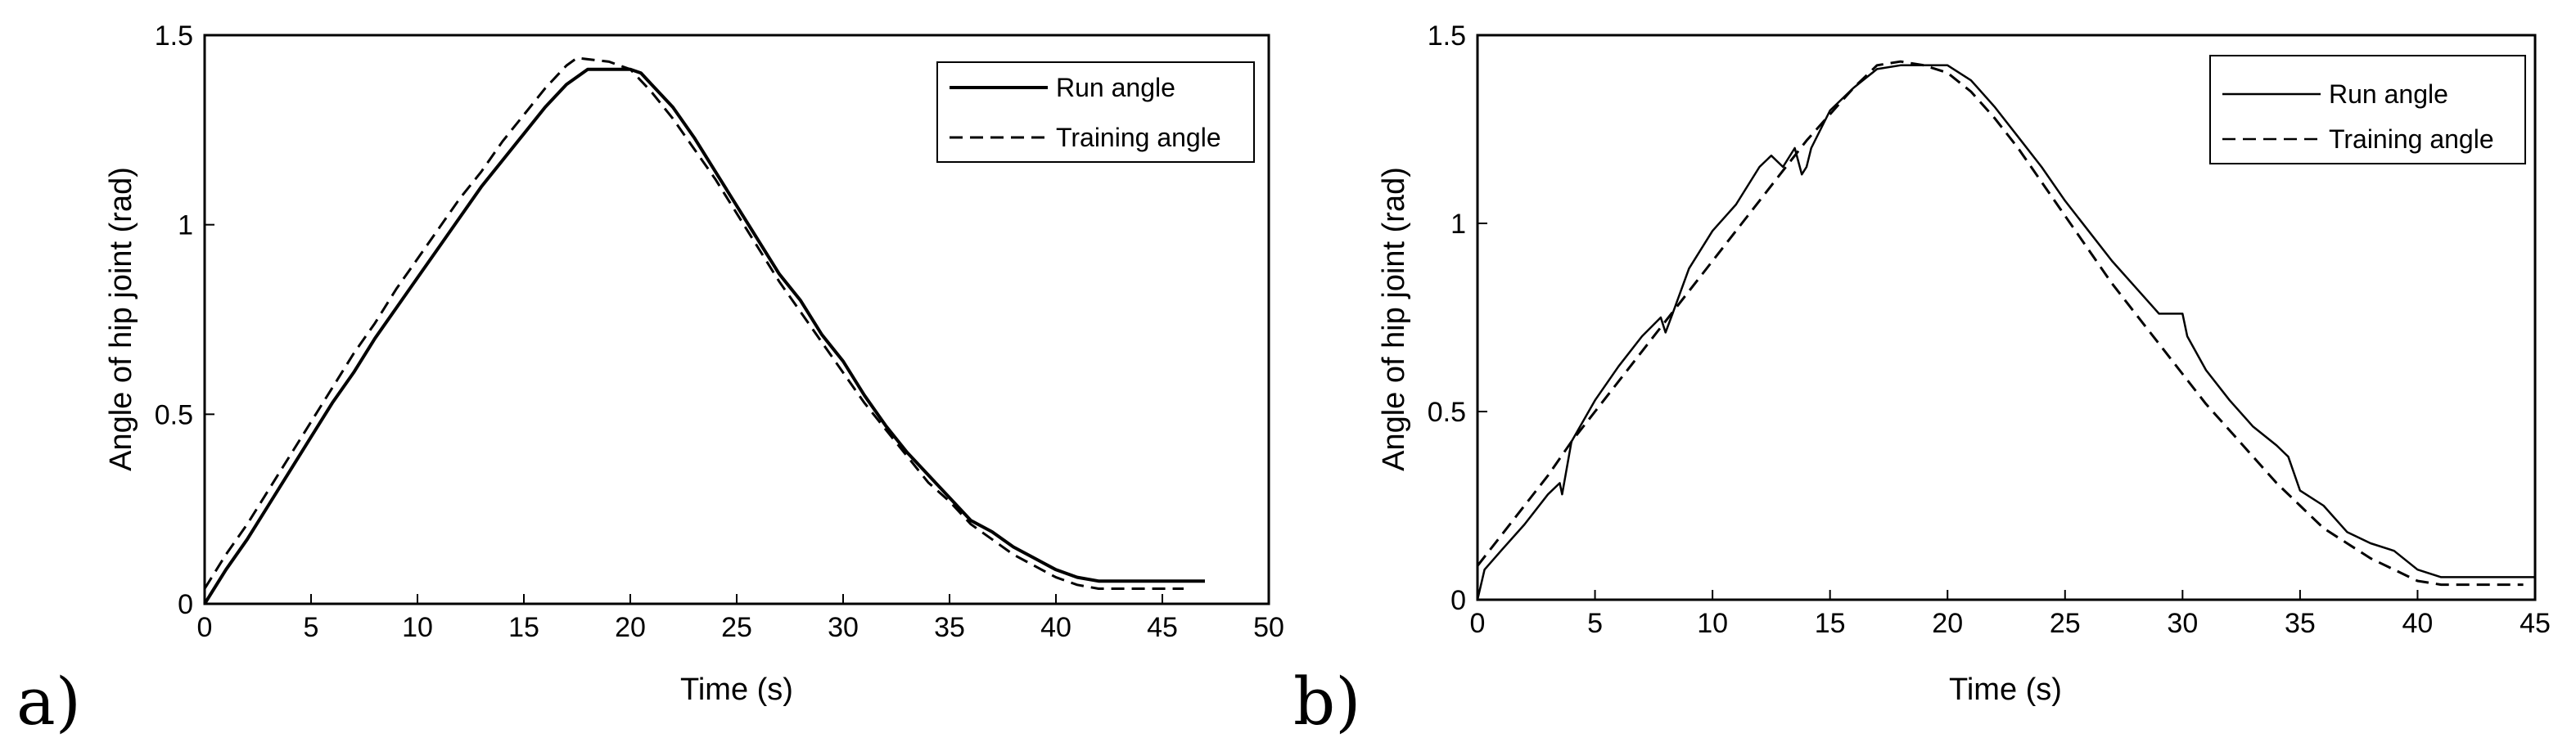  What do you see at coordinates (736, 690) in the screenshot?
I see `chart-a-x-axis-label: Time (s)` at bounding box center [736, 690].